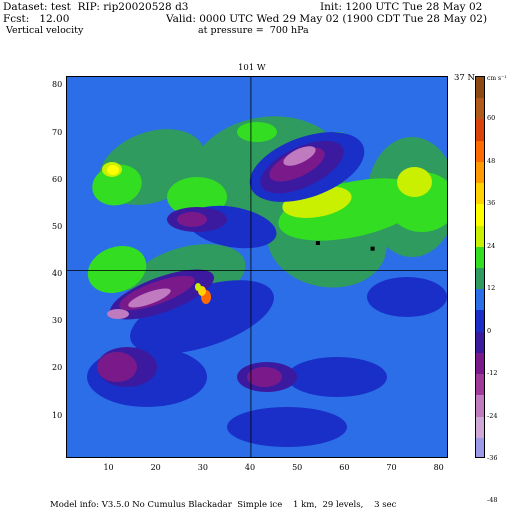 Image resolution: width=512 pixels, height=512 pixels. What do you see at coordinates (36, 19) in the screenshot?
I see `forecast-hour-label: Fcst: 12.00` at bounding box center [36, 19].